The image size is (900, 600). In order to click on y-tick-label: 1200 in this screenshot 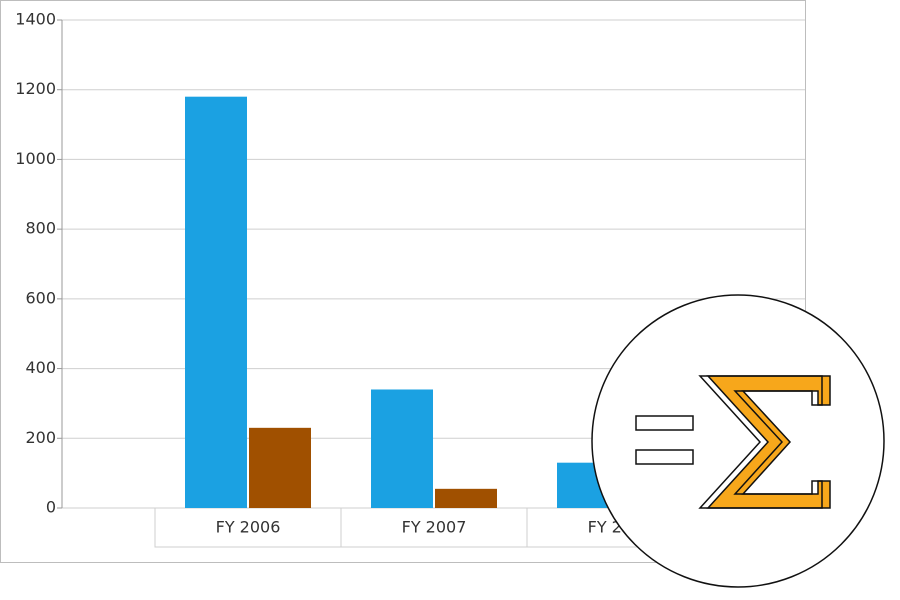, I will do `click(35, 88)`.